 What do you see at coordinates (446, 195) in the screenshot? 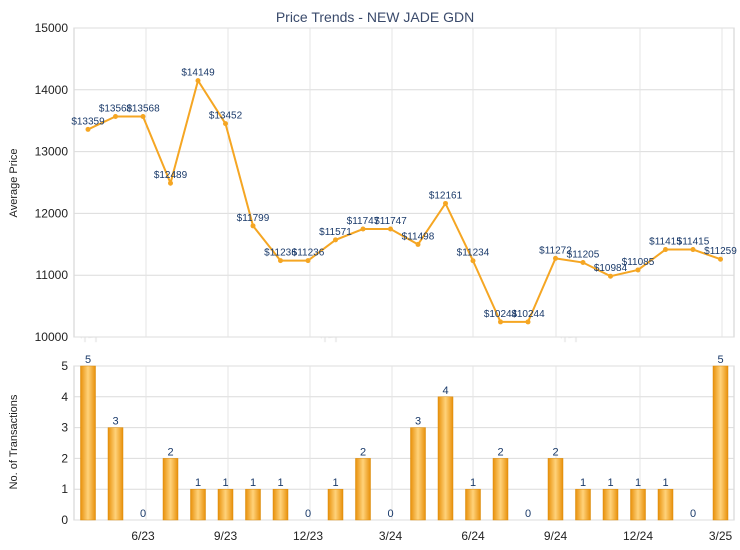
I see `price-data-label: $12161` at bounding box center [446, 195].